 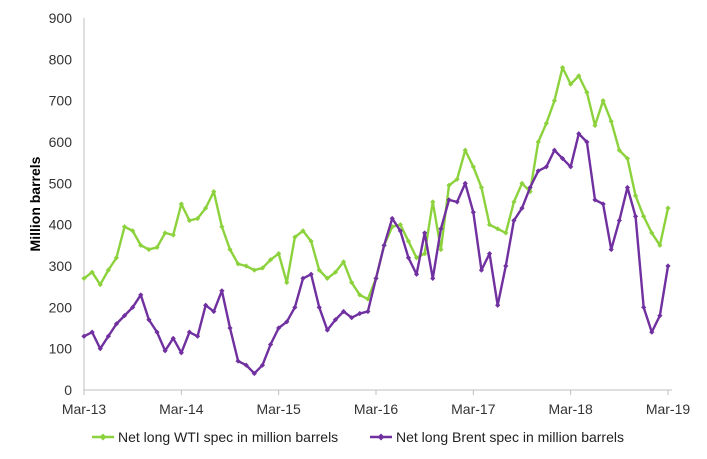 What do you see at coordinates (473, 409) in the screenshot?
I see `x-tick-label: Mar-17` at bounding box center [473, 409].